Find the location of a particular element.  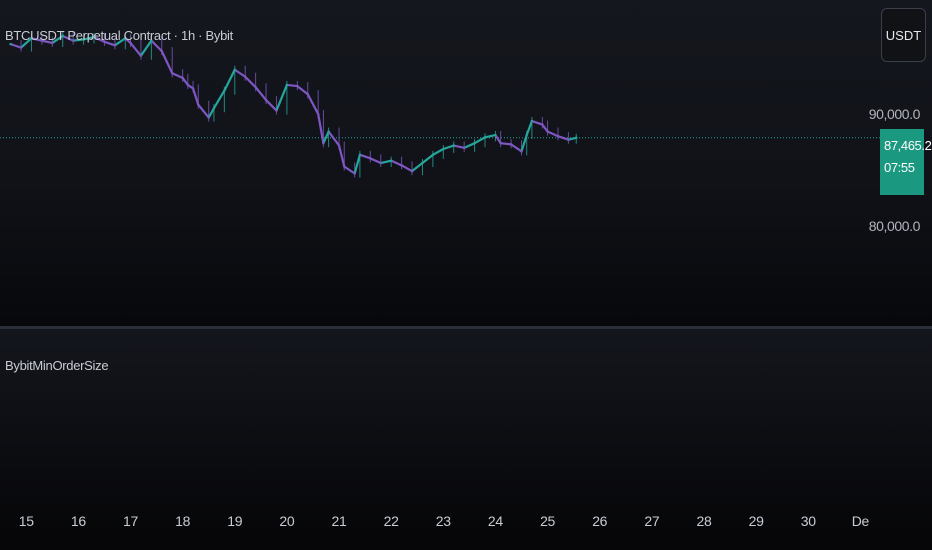

pane-divider is located at coordinates (466, 327).